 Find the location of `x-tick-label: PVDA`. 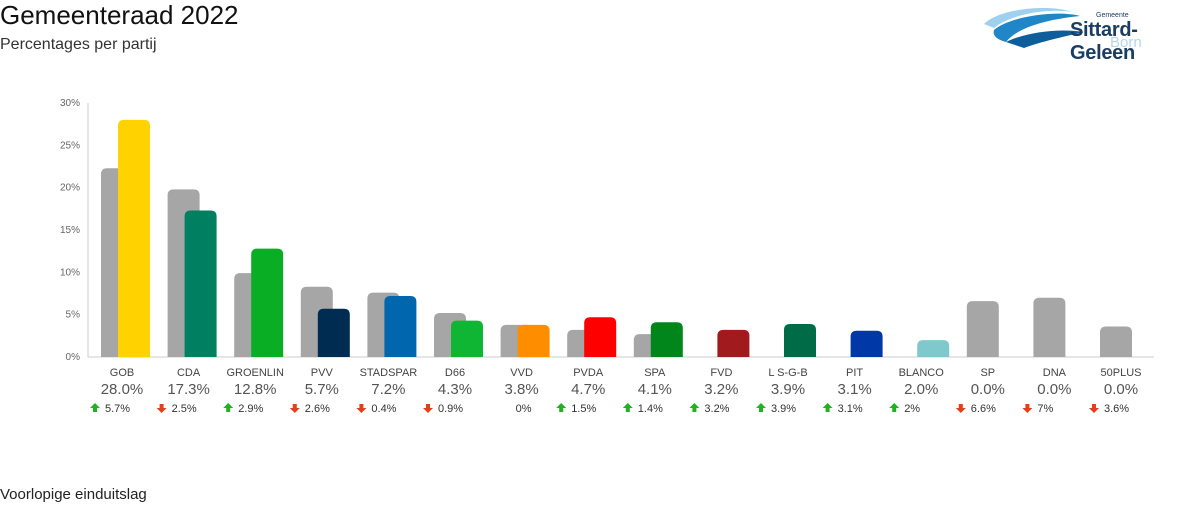

x-tick-label: PVDA is located at coordinates (588, 373).